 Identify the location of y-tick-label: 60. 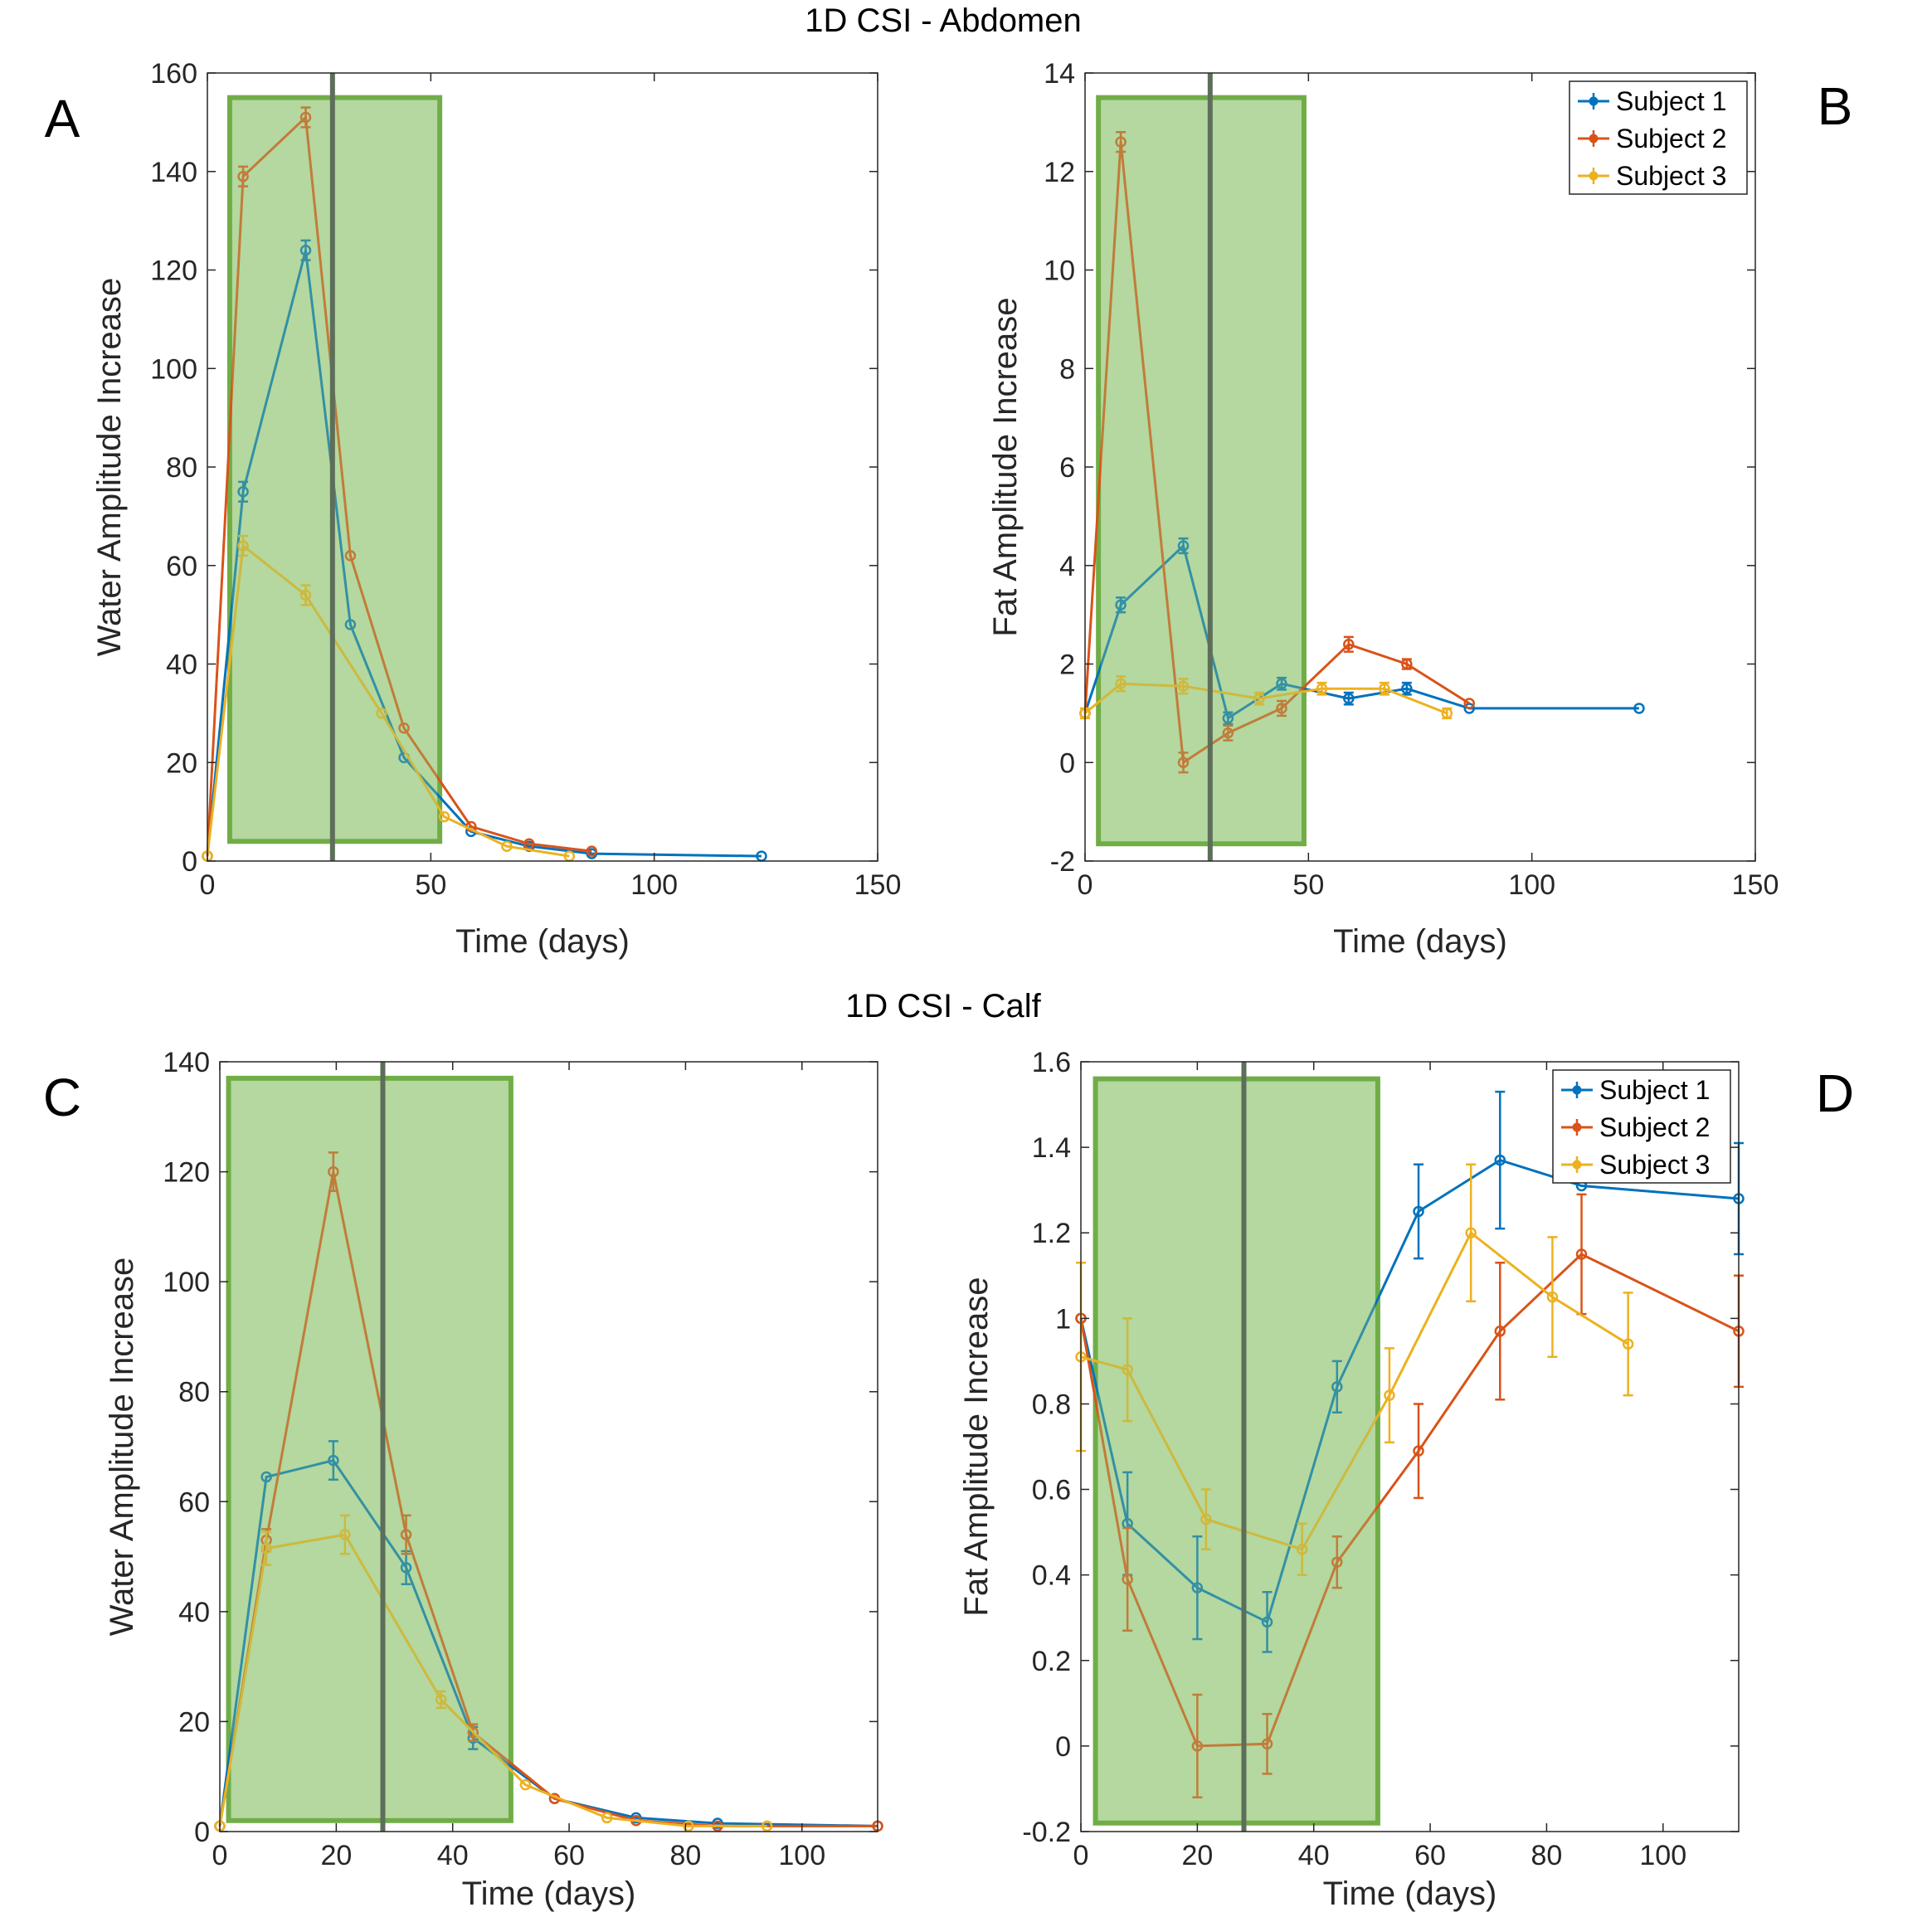
(194, 1502).